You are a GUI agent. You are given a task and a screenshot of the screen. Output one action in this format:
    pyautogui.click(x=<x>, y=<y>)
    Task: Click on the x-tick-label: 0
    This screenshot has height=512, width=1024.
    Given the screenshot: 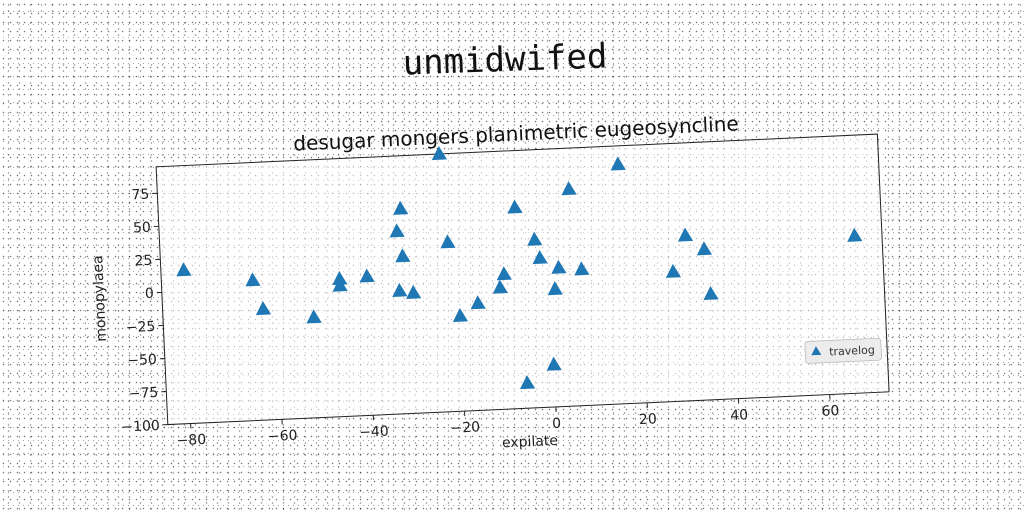 What is the action you would take?
    pyautogui.click(x=557, y=424)
    